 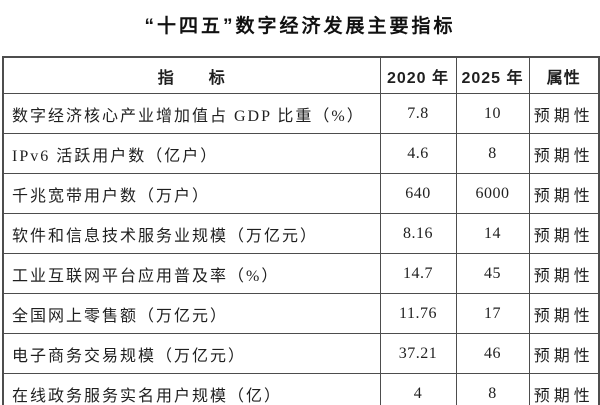 I want to click on table-row: 全国网上零售额（万亿元） 11.76 17 预期性, so click(x=301, y=313).